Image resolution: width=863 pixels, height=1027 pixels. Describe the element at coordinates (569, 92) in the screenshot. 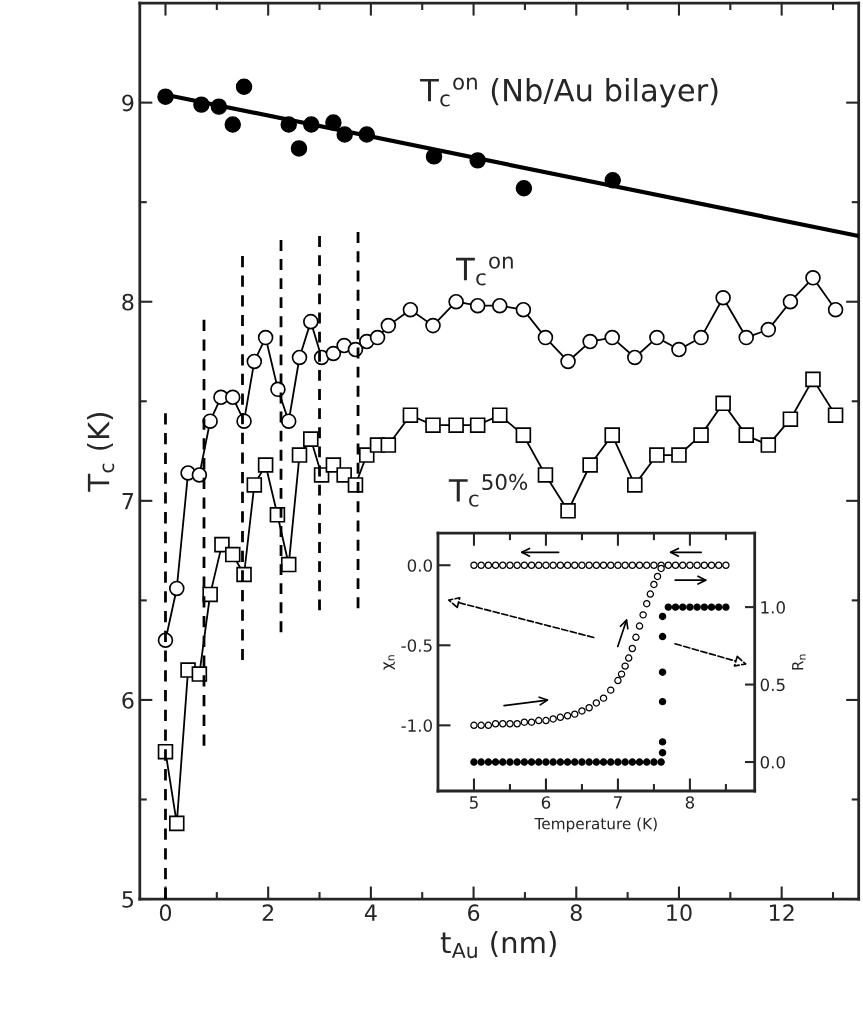

I see `series-label: T$_{c}$$^{on}$ (Nb/Au bilayer)` at that location.